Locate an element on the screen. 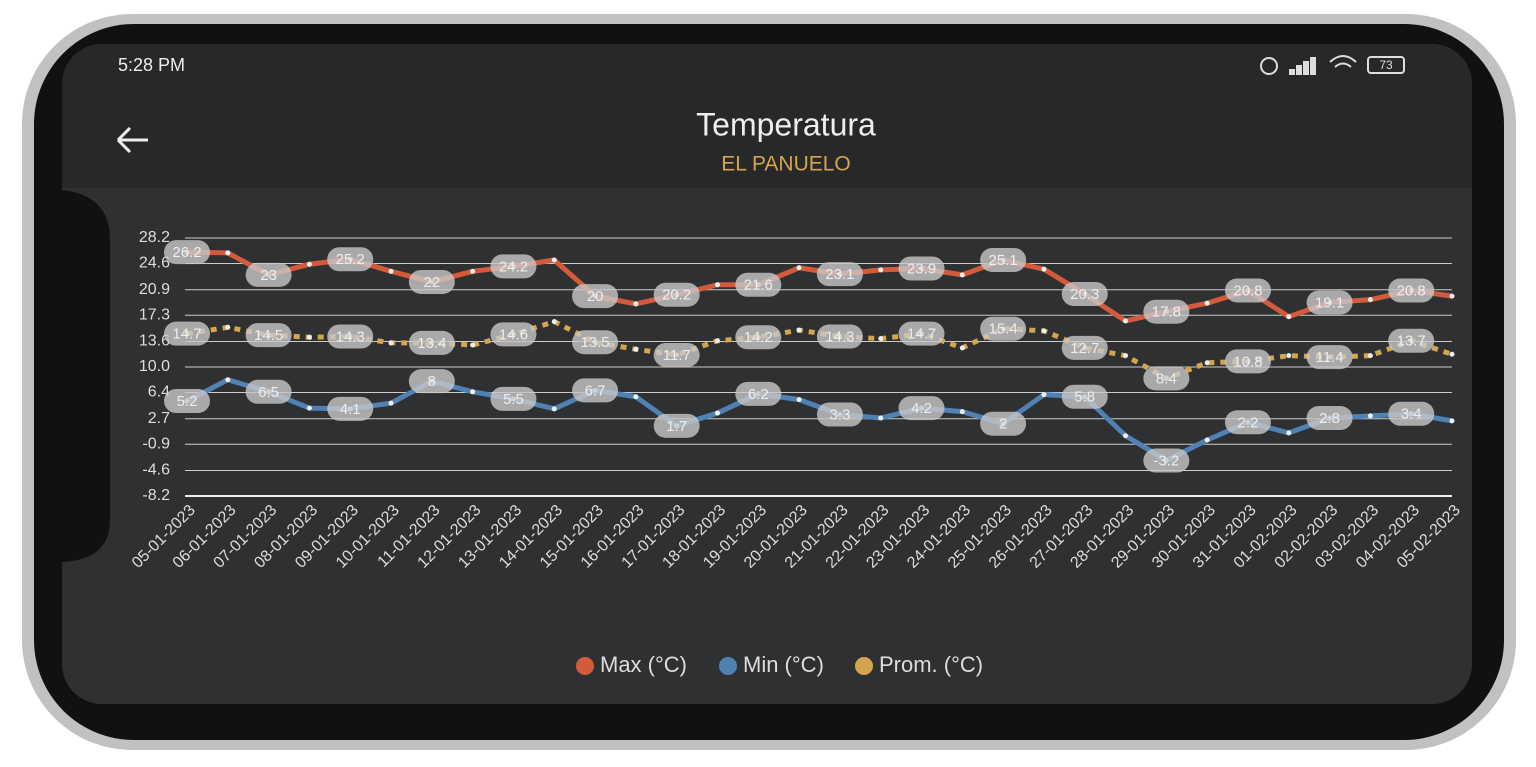 The image size is (1536, 767). y-tick-label: 24.6 is located at coordinates (154, 263).